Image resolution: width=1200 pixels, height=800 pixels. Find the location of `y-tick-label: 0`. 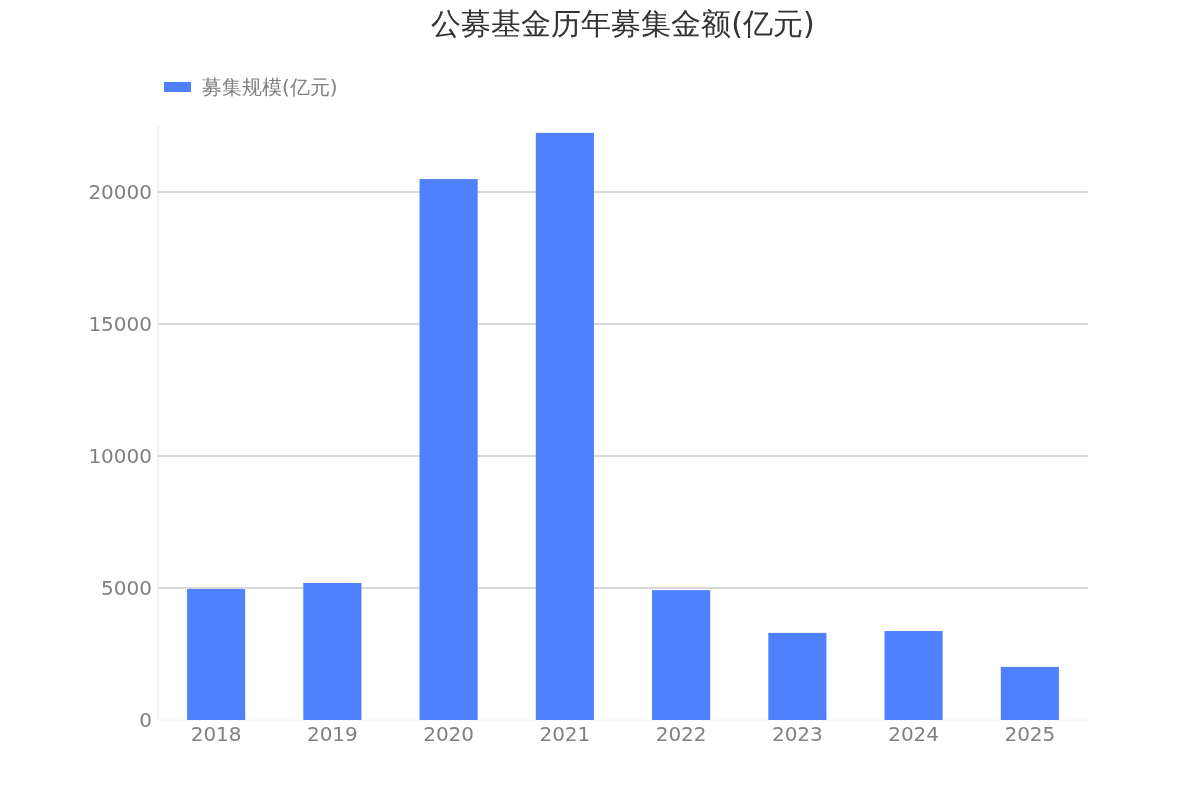

y-tick-label: 0 is located at coordinates (145, 720).